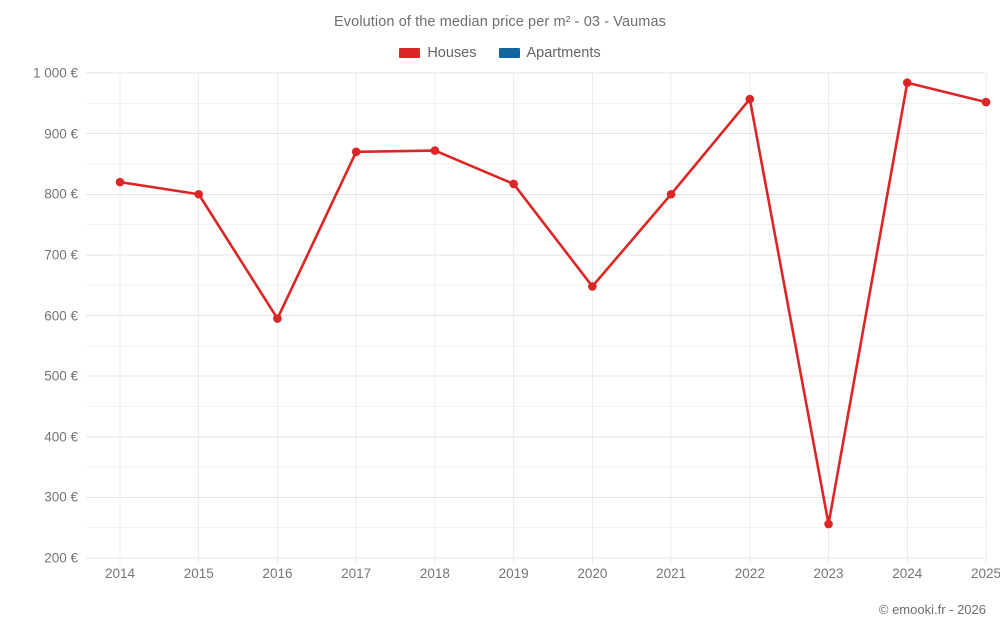 This screenshot has width=1000, height=625. What do you see at coordinates (120, 573) in the screenshot?
I see `x-axis-tick-label: 2014` at bounding box center [120, 573].